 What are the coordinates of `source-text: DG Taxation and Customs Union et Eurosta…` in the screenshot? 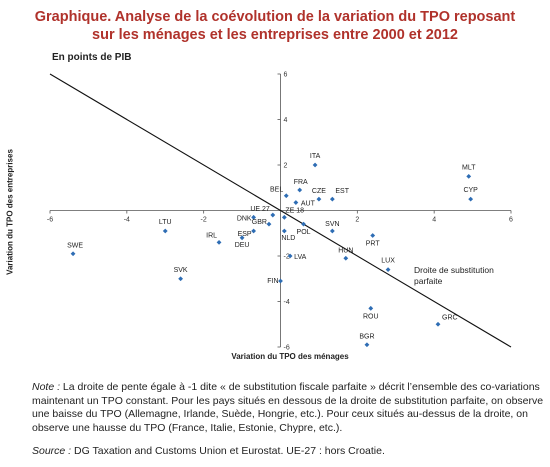 It's located at (228, 451).